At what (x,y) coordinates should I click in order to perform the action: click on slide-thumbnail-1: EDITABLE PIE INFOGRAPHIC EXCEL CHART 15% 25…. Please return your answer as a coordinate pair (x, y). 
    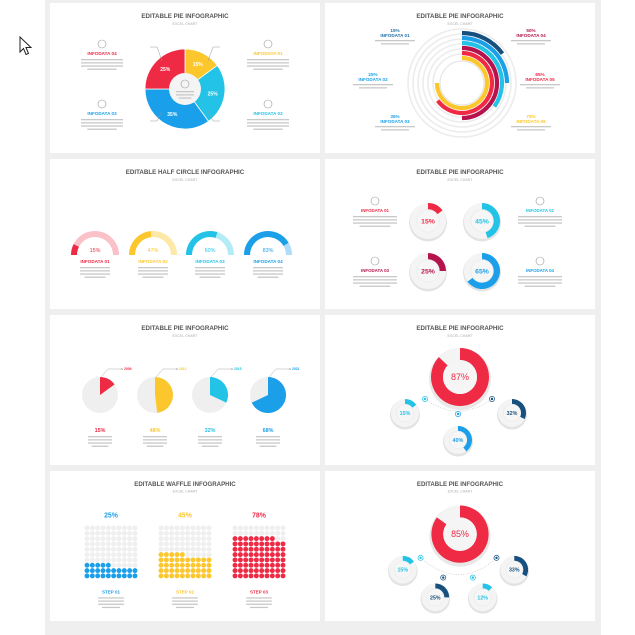
    Looking at the image, I should click on (185, 78).